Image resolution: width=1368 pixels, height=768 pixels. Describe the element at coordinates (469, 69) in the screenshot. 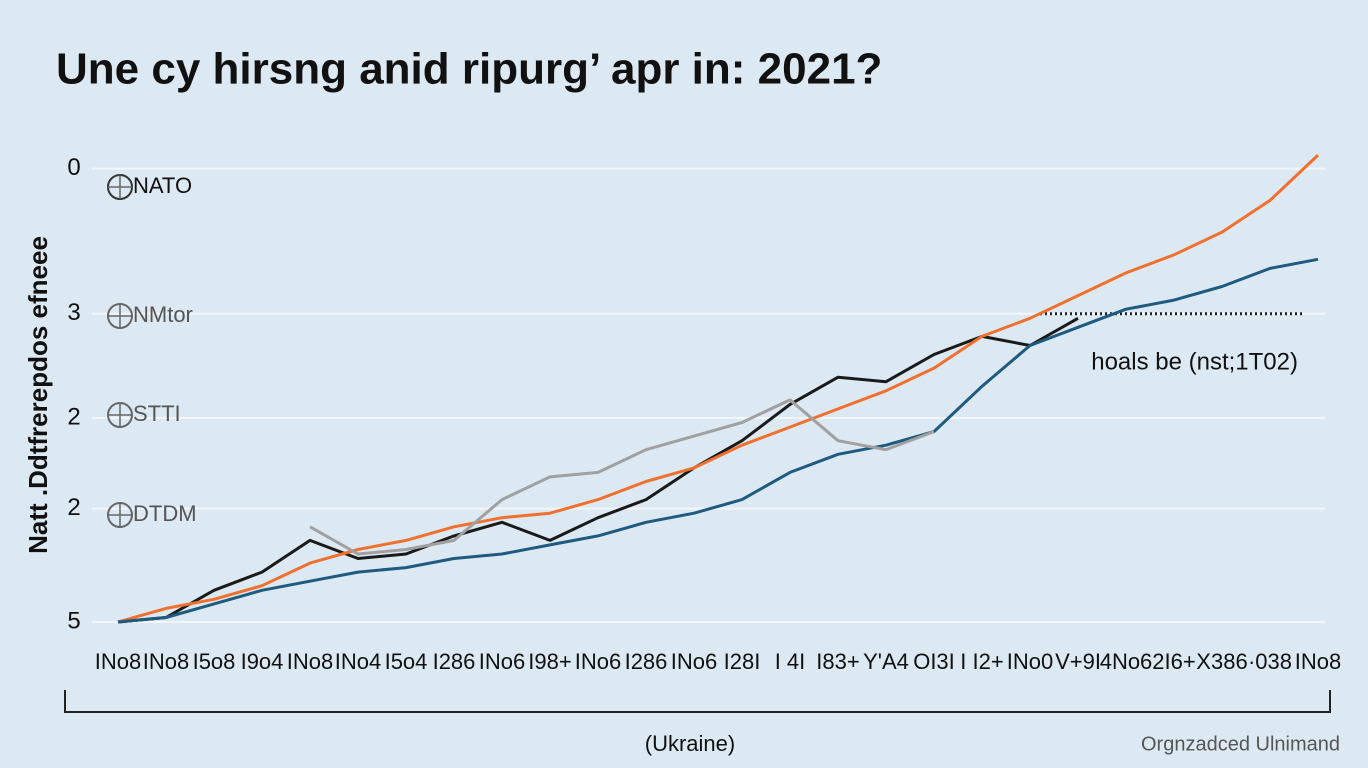

I see `chart-title: Une cy hirsng anid ripurg’ apr in: 2021?` at that location.